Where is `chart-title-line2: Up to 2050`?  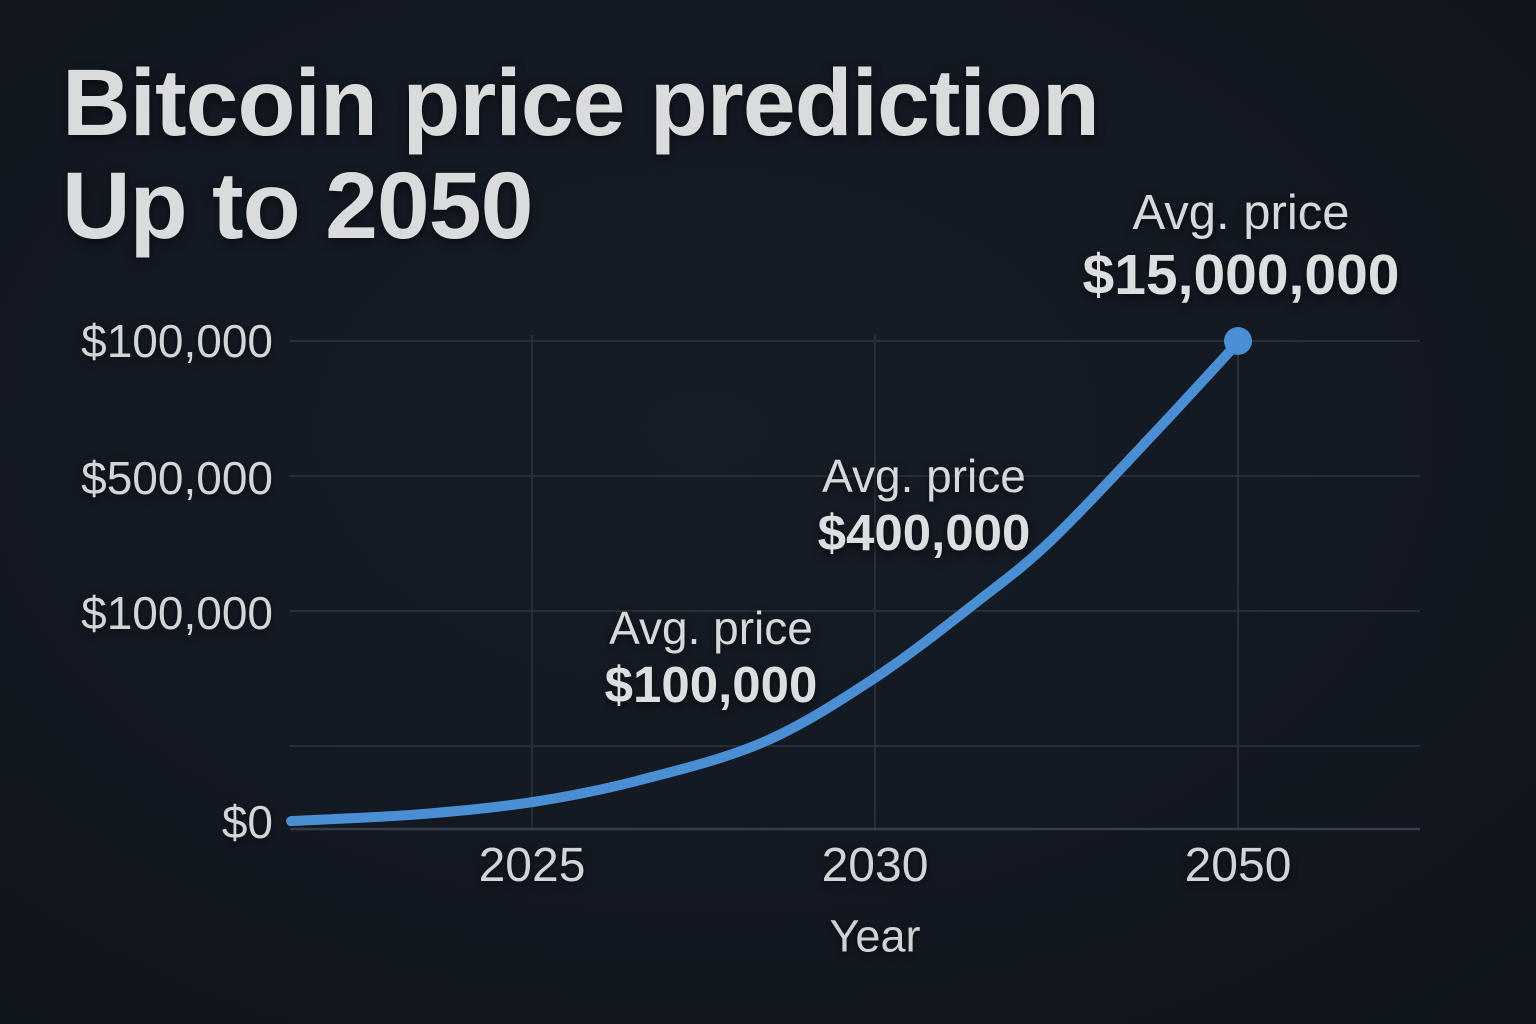 chart-title-line2: Up to 2050 is located at coordinates (297, 206).